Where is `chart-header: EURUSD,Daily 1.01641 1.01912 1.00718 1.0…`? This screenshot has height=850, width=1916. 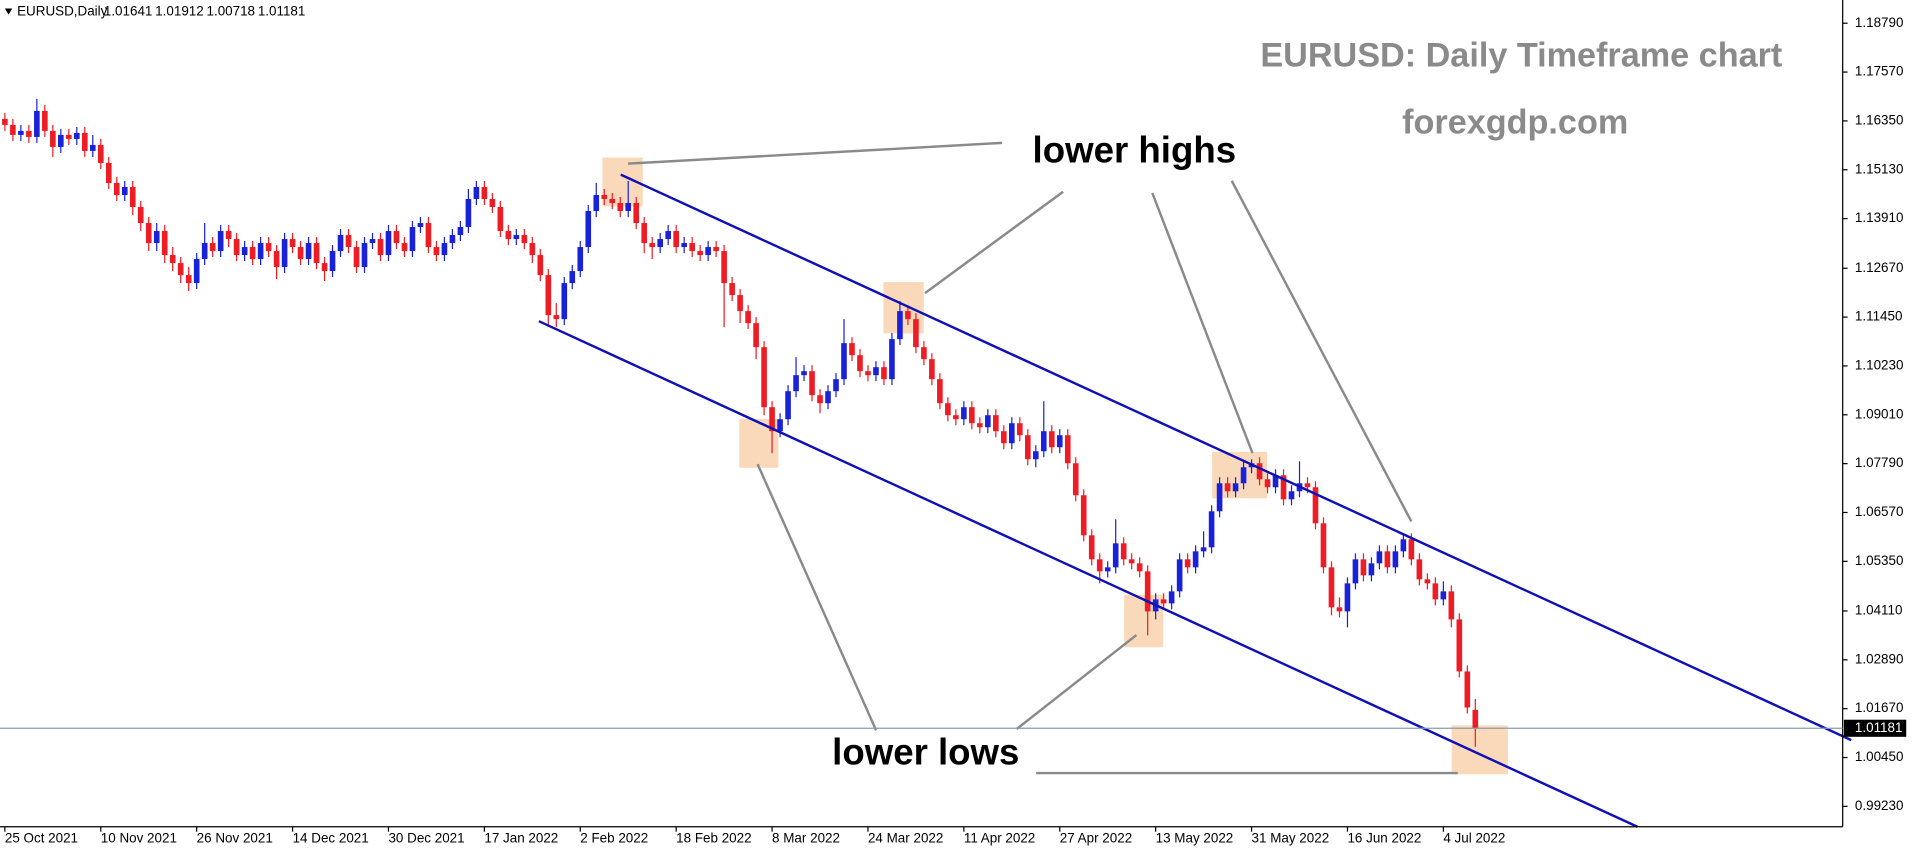
chart-header: EURUSD,Daily 1.01641 1.01912 1.00718 1.0… is located at coordinates (154, 11).